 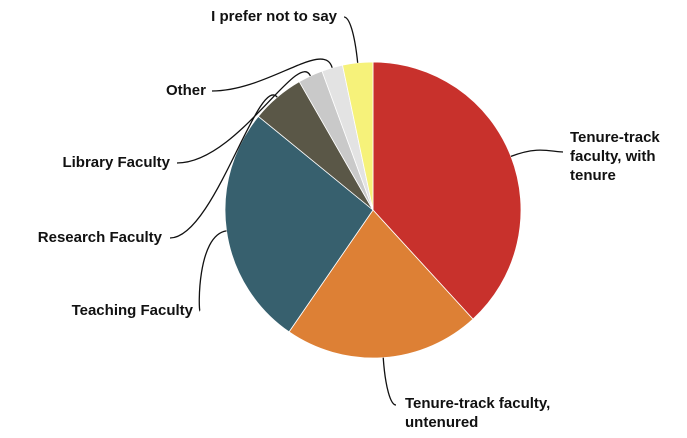 I want to click on pie-slice, so click(x=447, y=190).